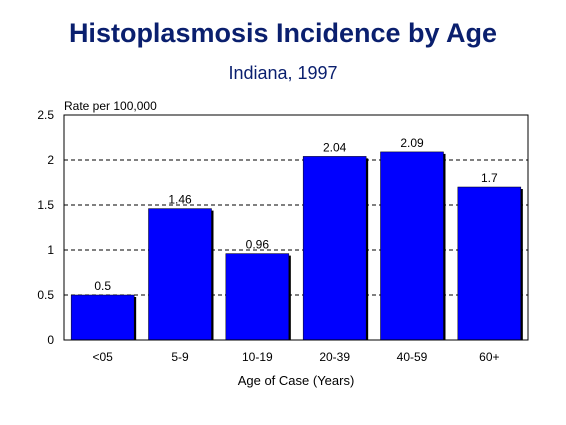 The width and height of the screenshot is (566, 425). I want to click on chart-title: Histoplasmosis Incidence by Age, so click(283, 33).